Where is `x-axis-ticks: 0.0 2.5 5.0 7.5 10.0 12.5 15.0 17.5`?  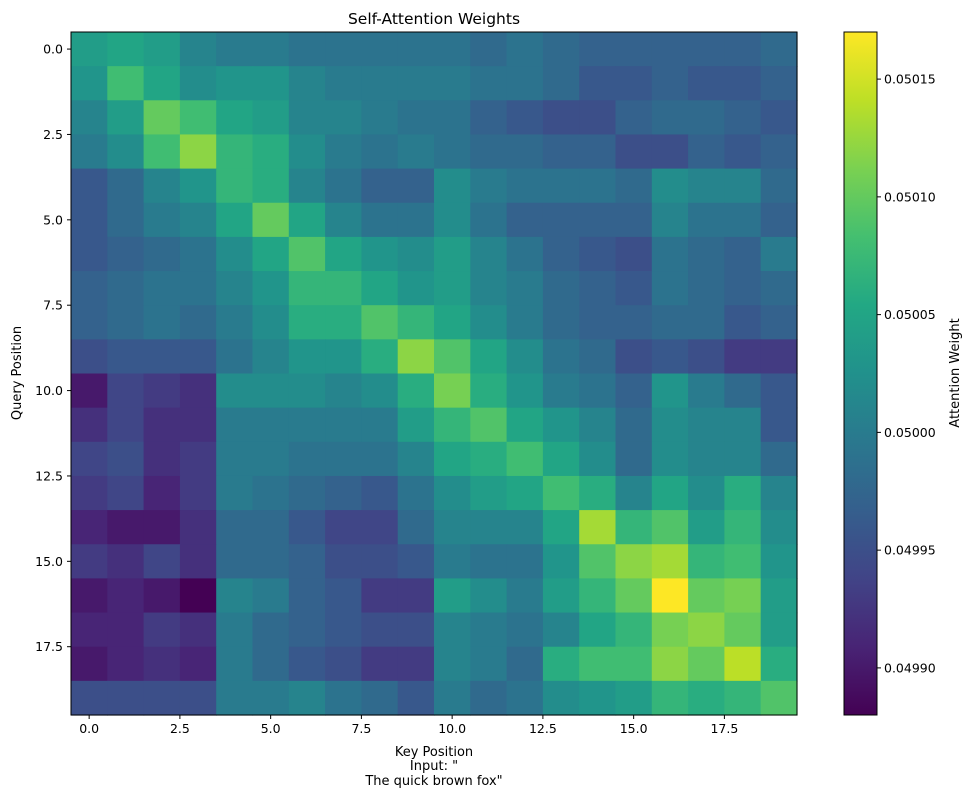
x-axis-ticks: 0.0 2.5 5.0 7.5 10.0 12.5 15.0 17.5 is located at coordinates (408, 725).